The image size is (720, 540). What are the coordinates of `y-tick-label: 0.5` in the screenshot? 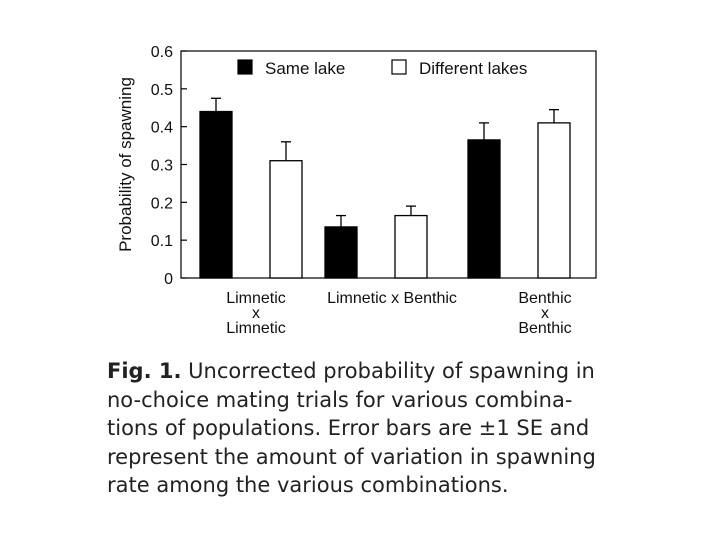 It's located at (162, 90).